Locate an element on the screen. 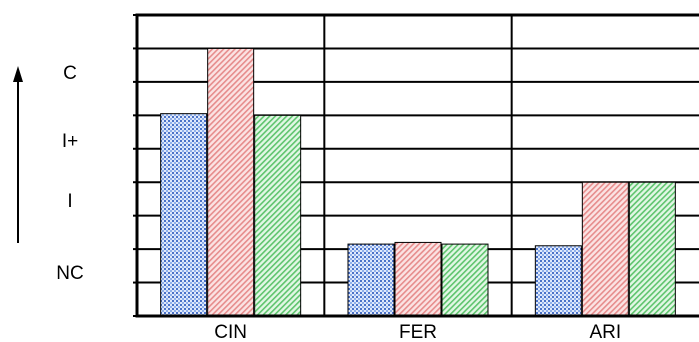 The height and width of the screenshot is (342, 699). bar-cin-s1 is located at coordinates (184, 215).